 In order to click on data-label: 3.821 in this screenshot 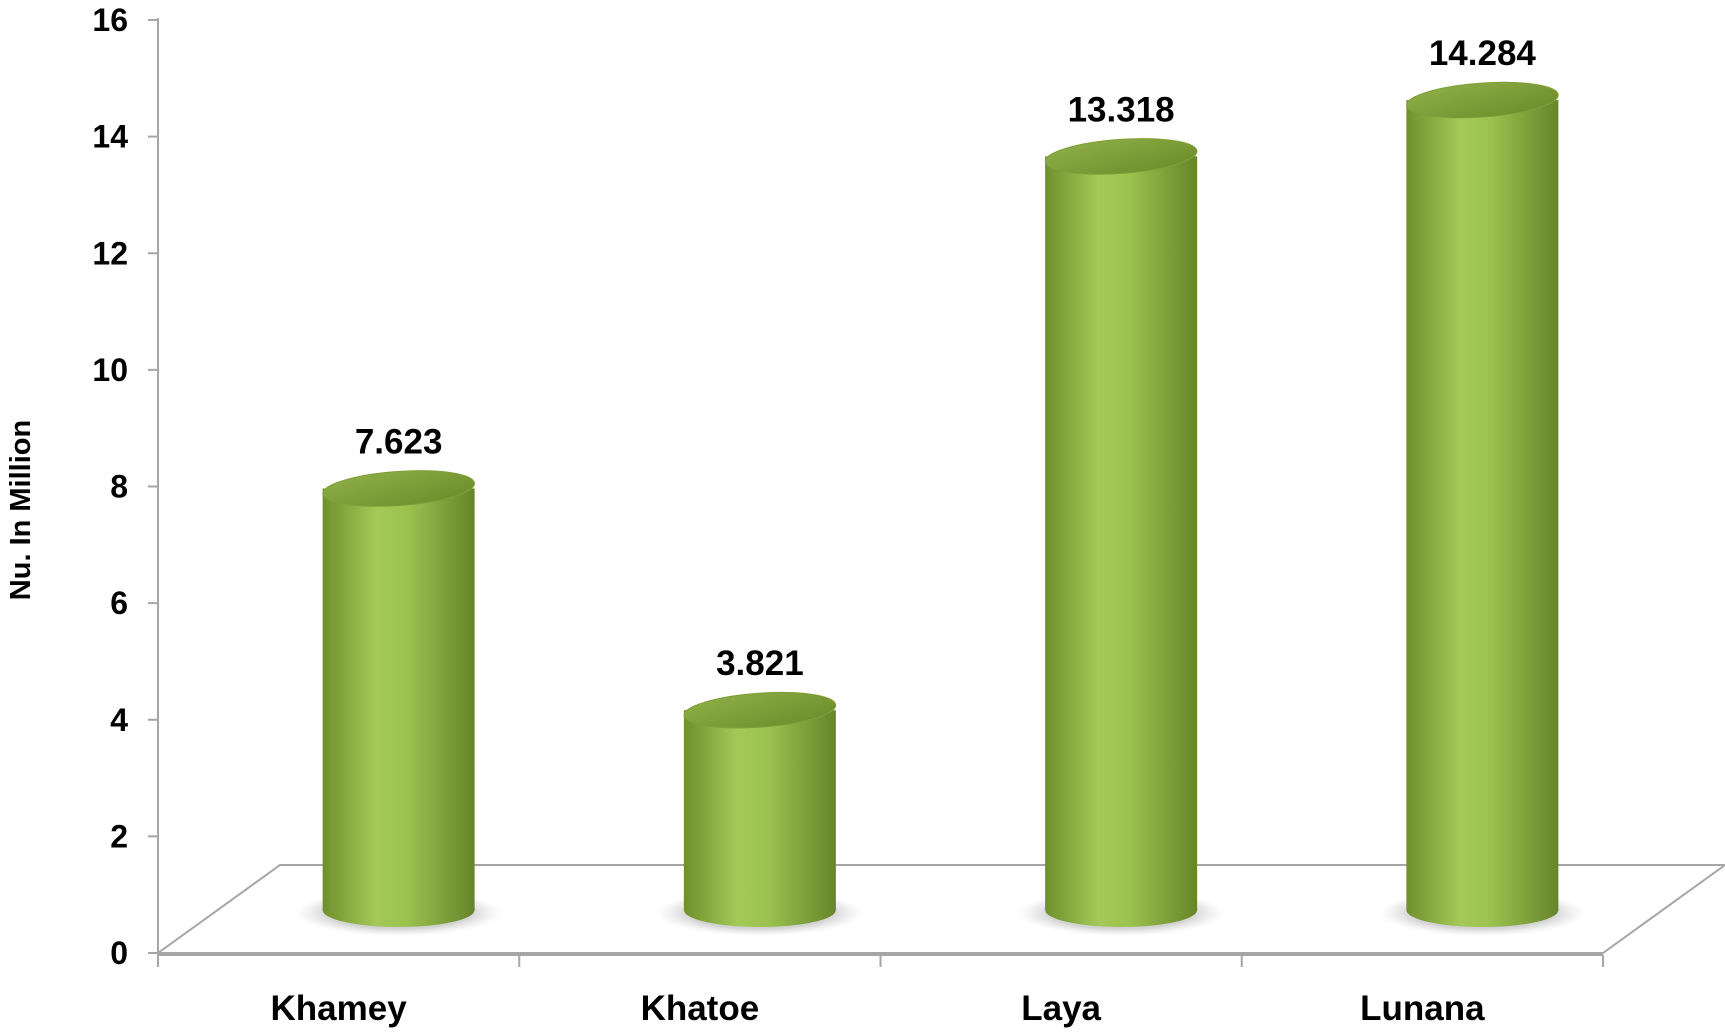, I will do `click(760, 663)`.